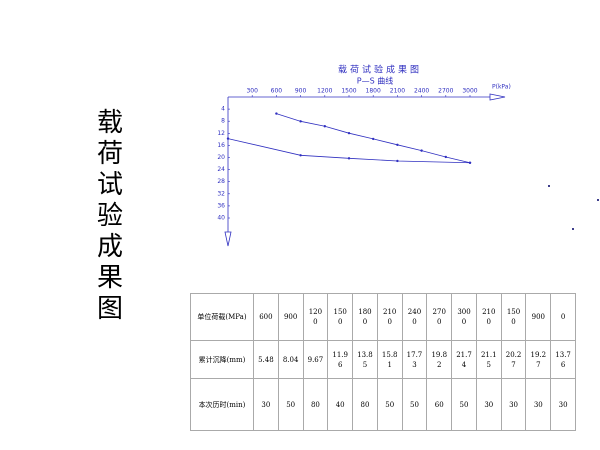 This screenshot has width=600, height=450. Describe the element at coordinates (109, 216) in the screenshot. I see `heading: 载荷试验成果图` at that location.